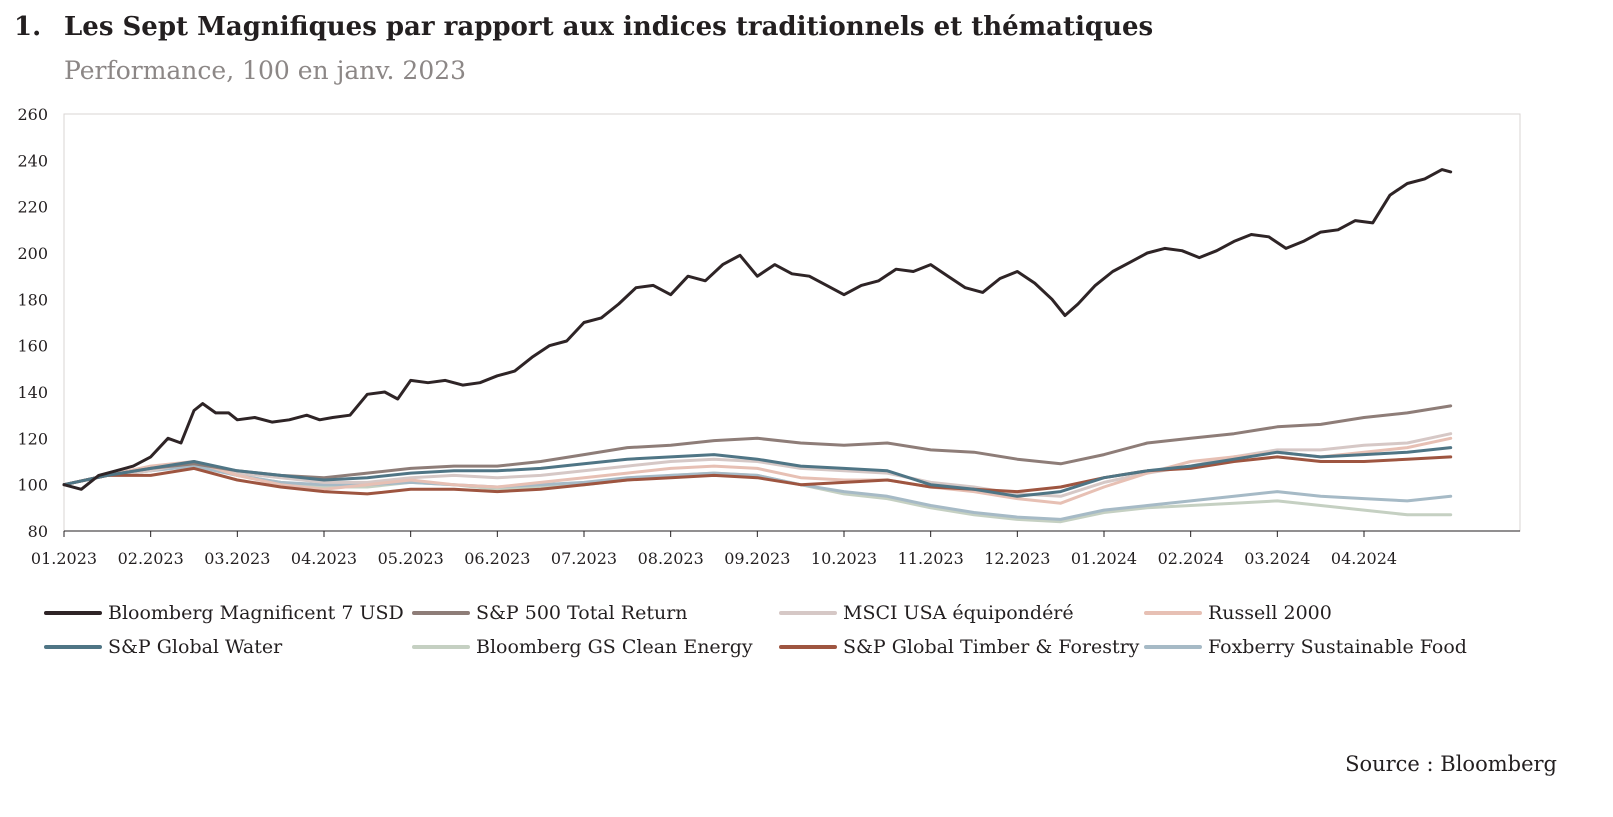 Image resolution: width=1613 pixels, height=817 pixels. Describe the element at coordinates (32, 438) in the screenshot. I see `y-tick-label: 120` at that location.